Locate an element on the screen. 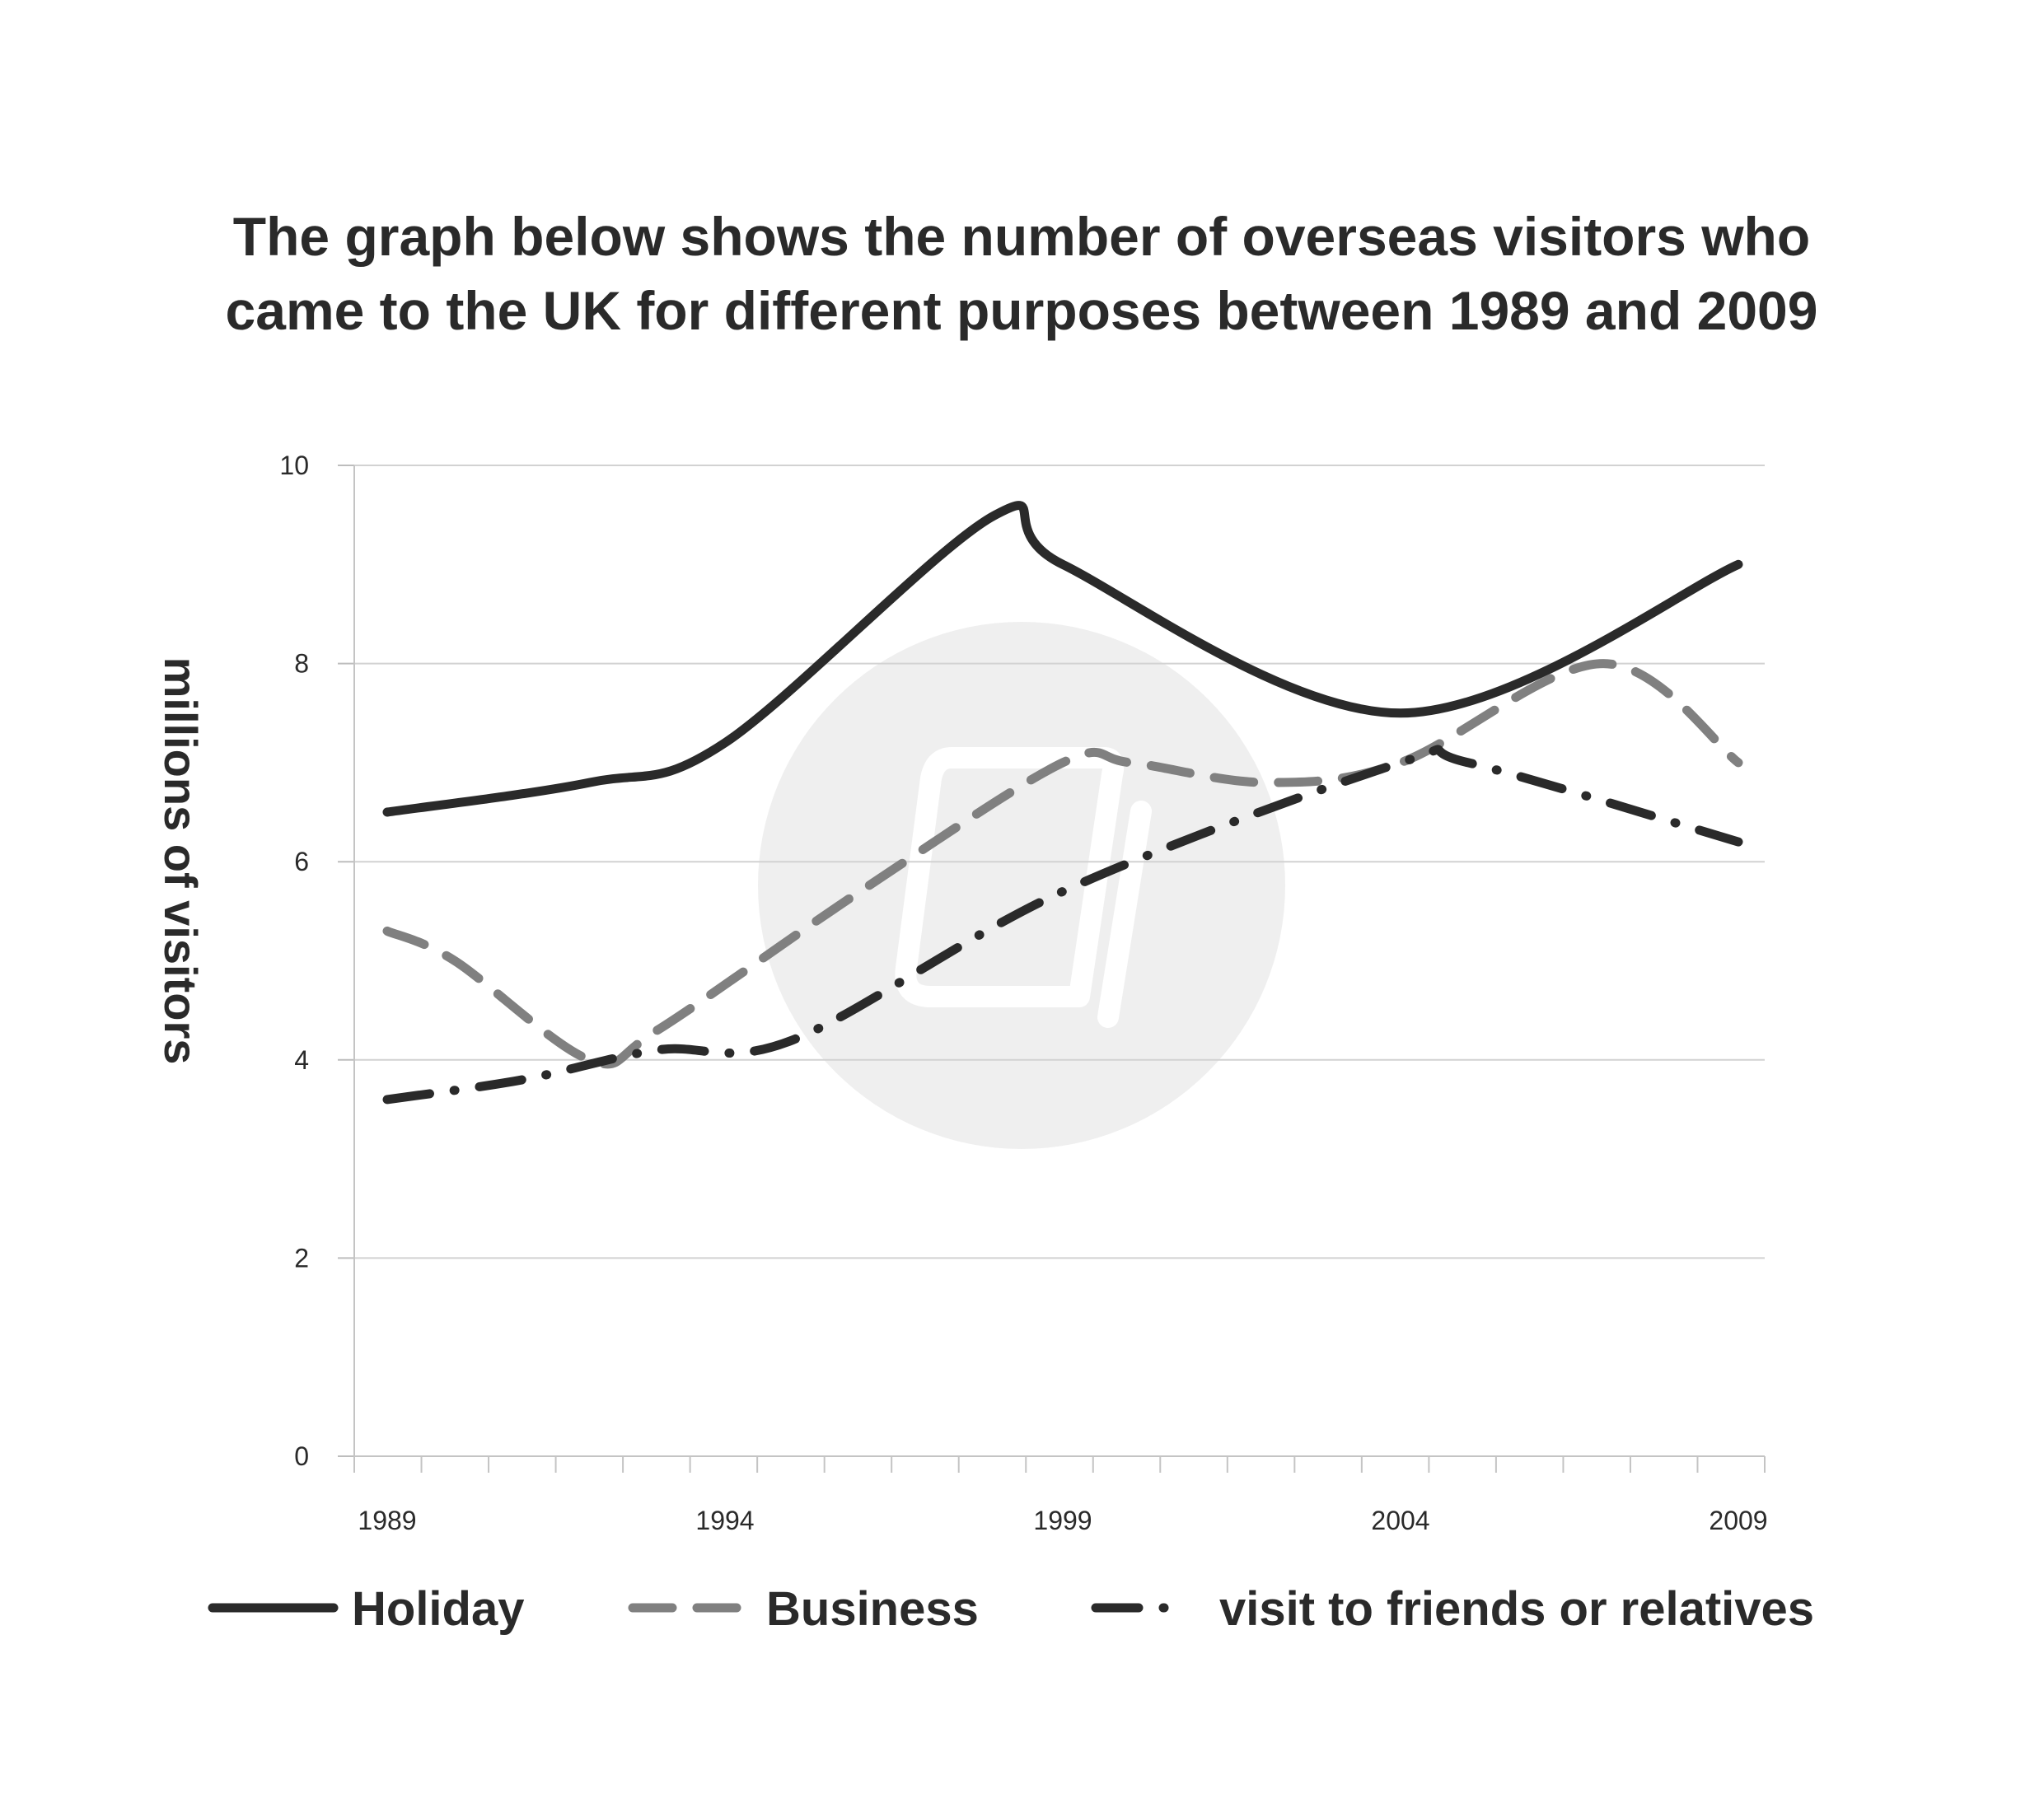  y-tick-label-6: 6 is located at coordinates (301, 861).